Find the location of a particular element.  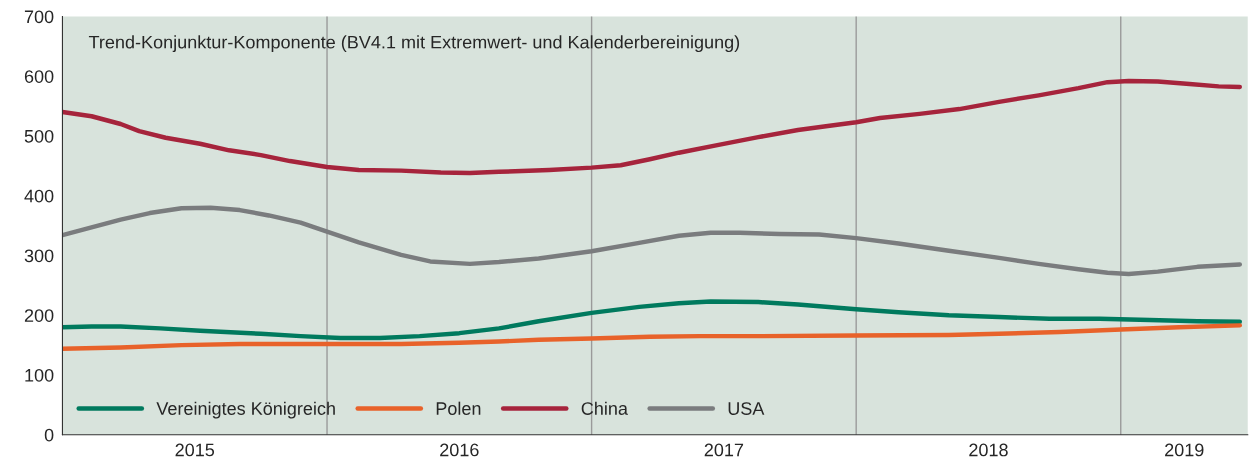

y-tick-label: 400 is located at coordinates (39, 196).